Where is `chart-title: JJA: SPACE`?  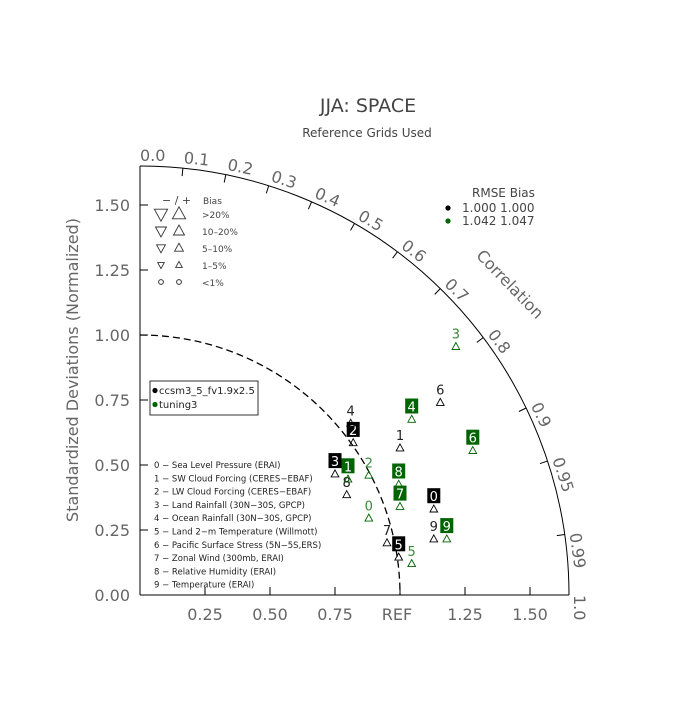 chart-title: JJA: SPACE is located at coordinates (367, 106).